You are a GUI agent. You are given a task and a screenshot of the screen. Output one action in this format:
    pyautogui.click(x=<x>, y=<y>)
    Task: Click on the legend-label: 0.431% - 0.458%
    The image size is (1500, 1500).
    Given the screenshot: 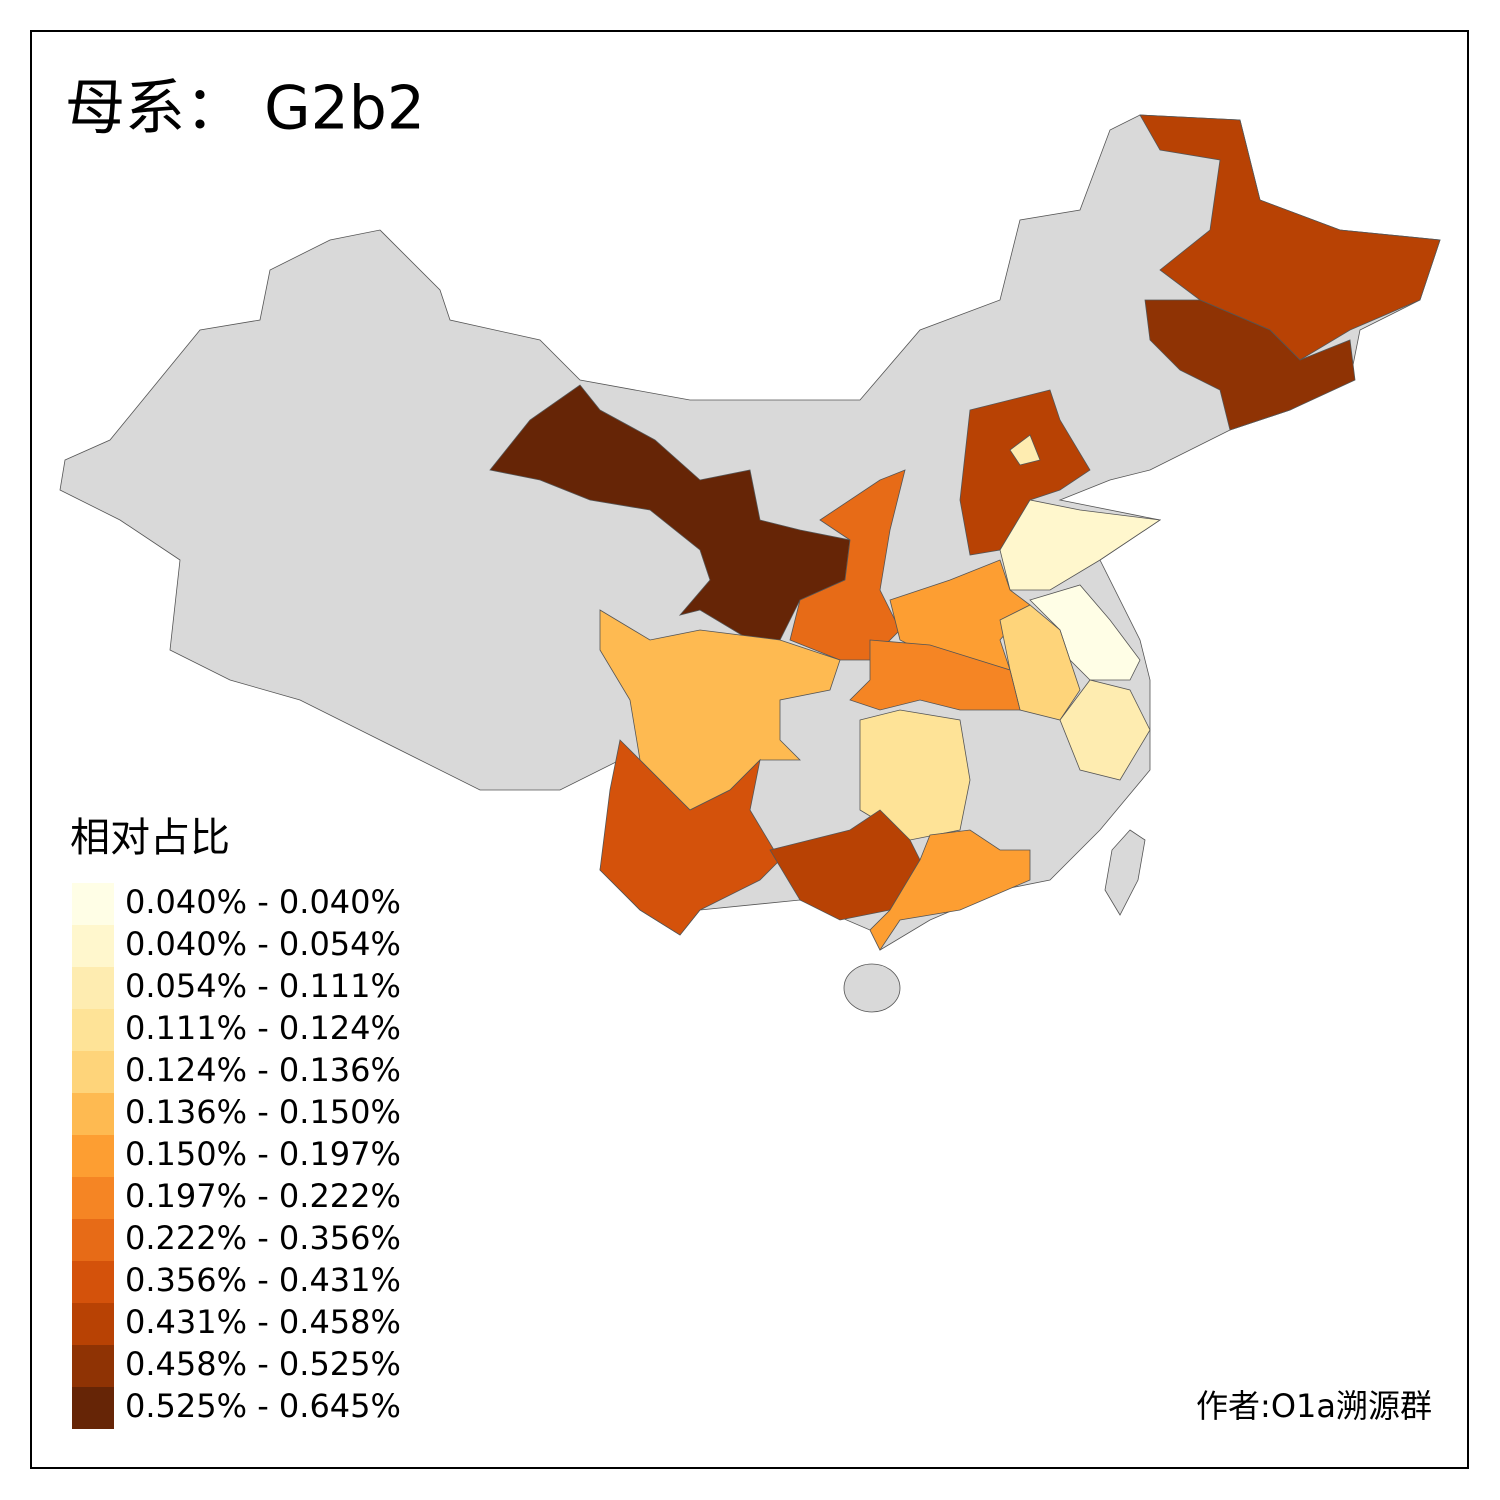 What is the action you would take?
    pyautogui.click(x=263, y=1322)
    